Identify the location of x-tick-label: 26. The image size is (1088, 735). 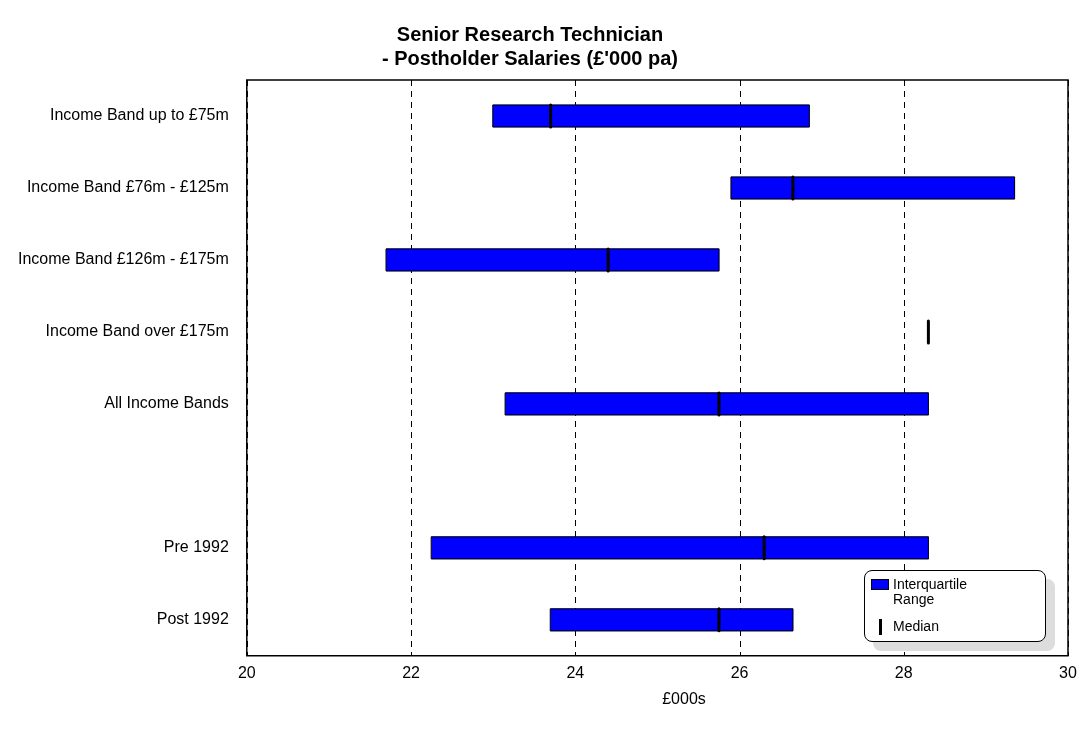
(739, 672).